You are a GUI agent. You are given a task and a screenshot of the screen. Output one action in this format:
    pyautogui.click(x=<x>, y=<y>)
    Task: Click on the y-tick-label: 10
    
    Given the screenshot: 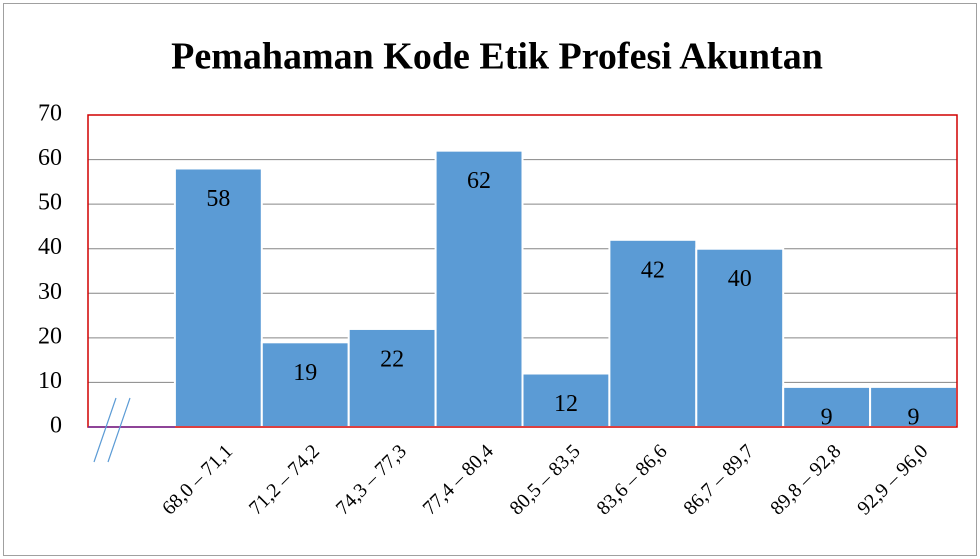 What is the action you would take?
    pyautogui.click(x=50, y=381)
    